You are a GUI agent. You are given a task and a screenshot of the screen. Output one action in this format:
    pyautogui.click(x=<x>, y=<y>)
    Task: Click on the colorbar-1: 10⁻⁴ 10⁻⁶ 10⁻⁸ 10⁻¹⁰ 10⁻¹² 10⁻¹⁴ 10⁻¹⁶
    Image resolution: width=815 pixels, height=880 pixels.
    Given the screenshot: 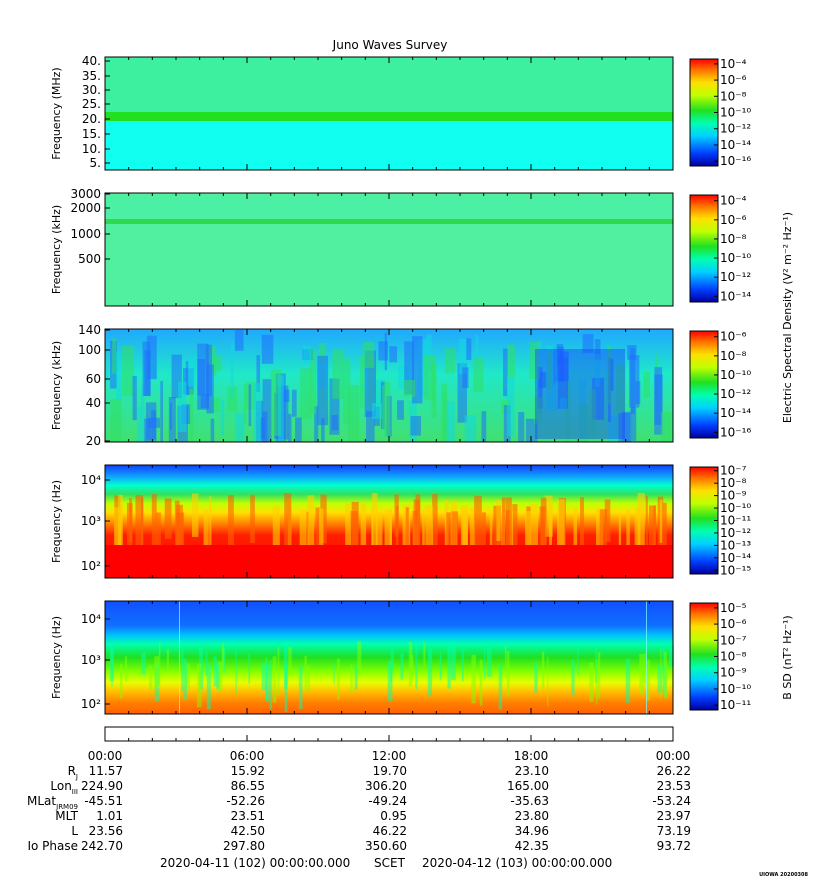 What is the action you would take?
    pyautogui.click(x=720, y=112)
    